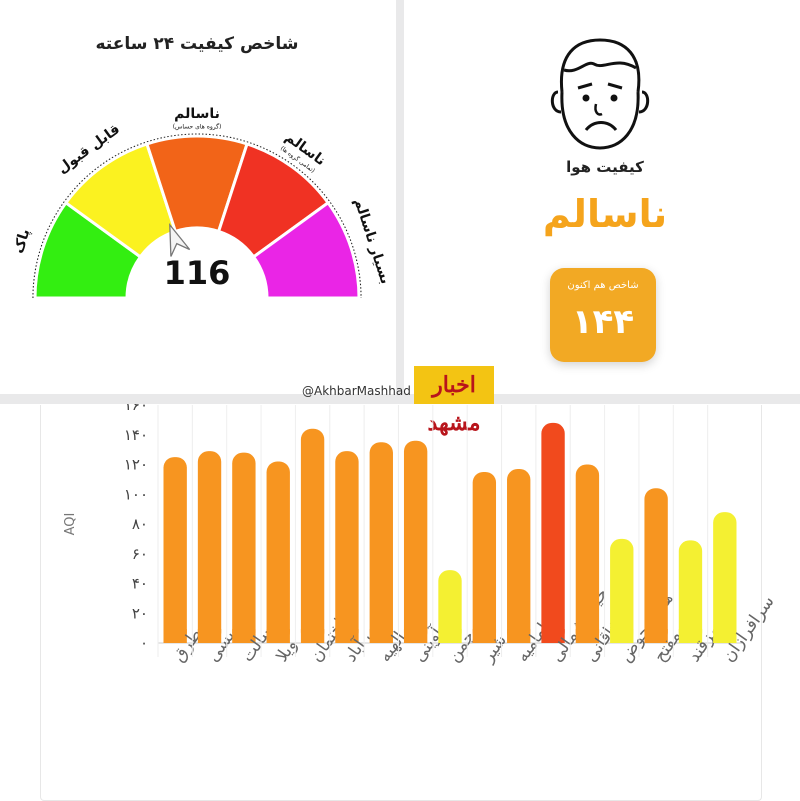 Image resolution: width=800 pixels, height=801 pixels. What do you see at coordinates (140, 584) in the screenshot?
I see `y-tick-label: ۴۰` at bounding box center [140, 584].